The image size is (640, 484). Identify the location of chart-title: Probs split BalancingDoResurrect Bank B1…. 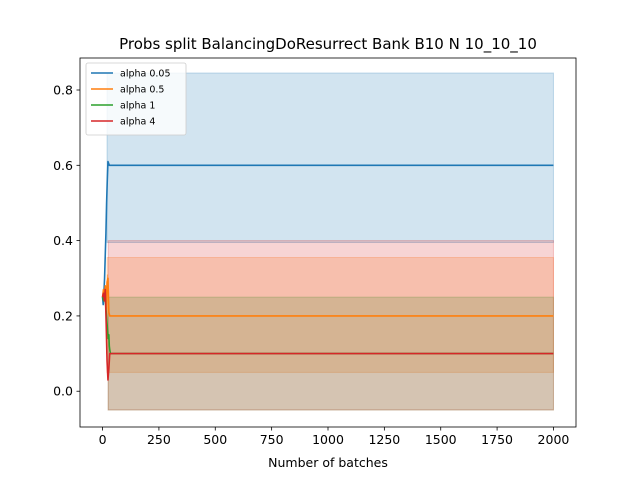
(328, 44).